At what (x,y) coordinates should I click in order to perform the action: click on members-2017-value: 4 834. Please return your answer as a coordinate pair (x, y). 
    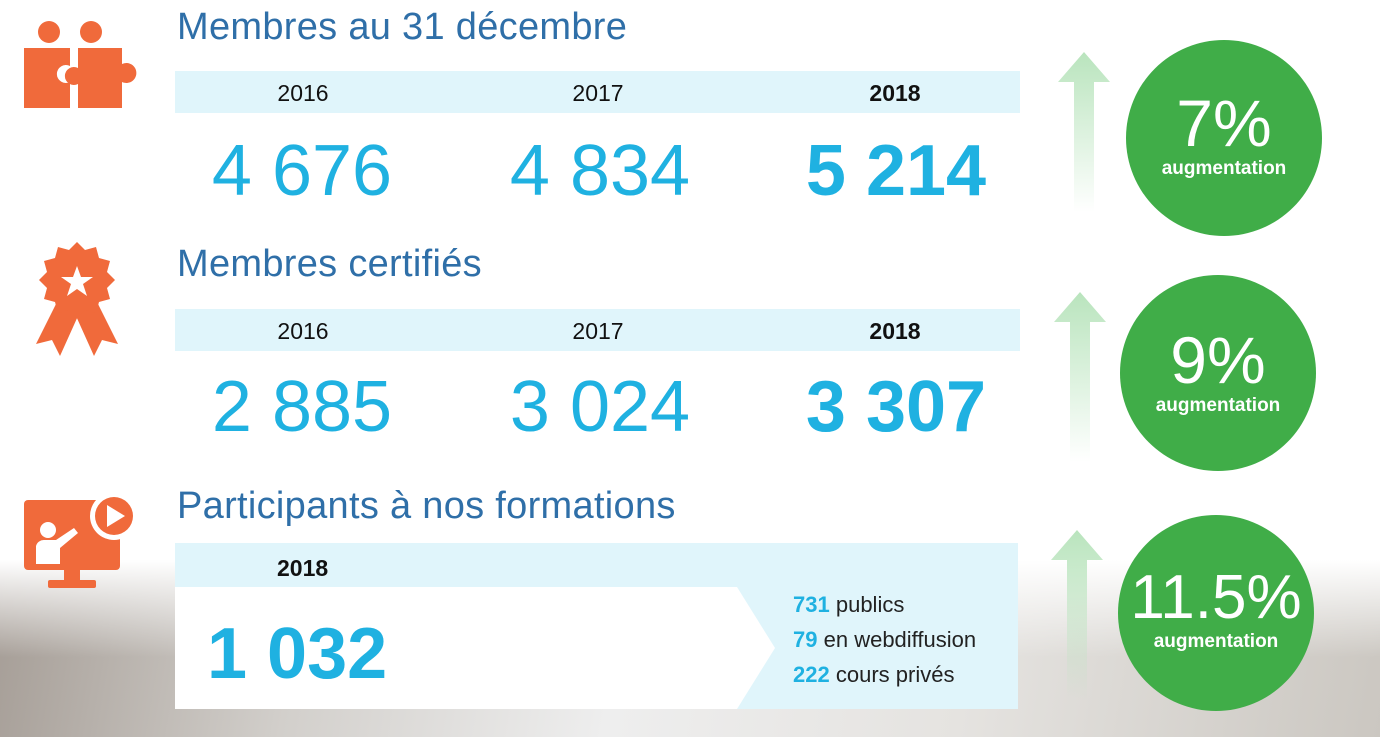
    Looking at the image, I should click on (600, 171).